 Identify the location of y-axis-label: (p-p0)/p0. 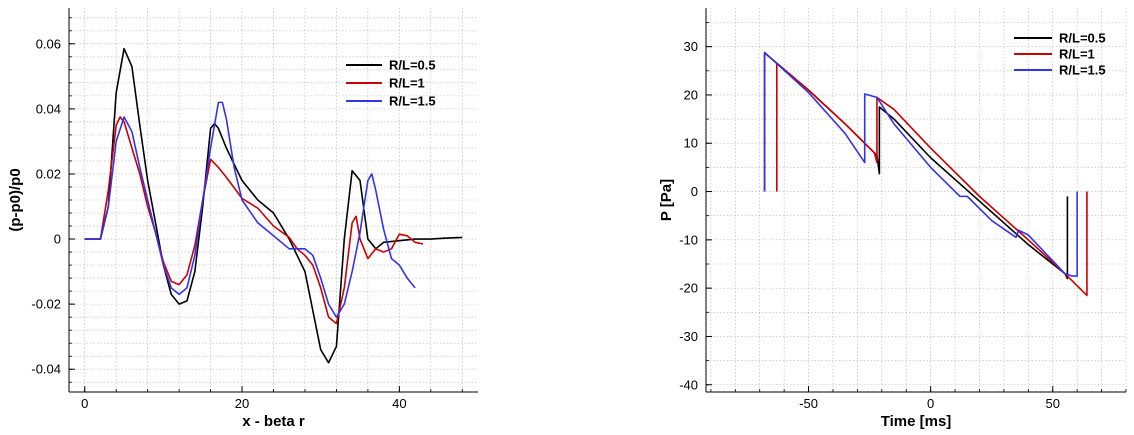
(15, 199).